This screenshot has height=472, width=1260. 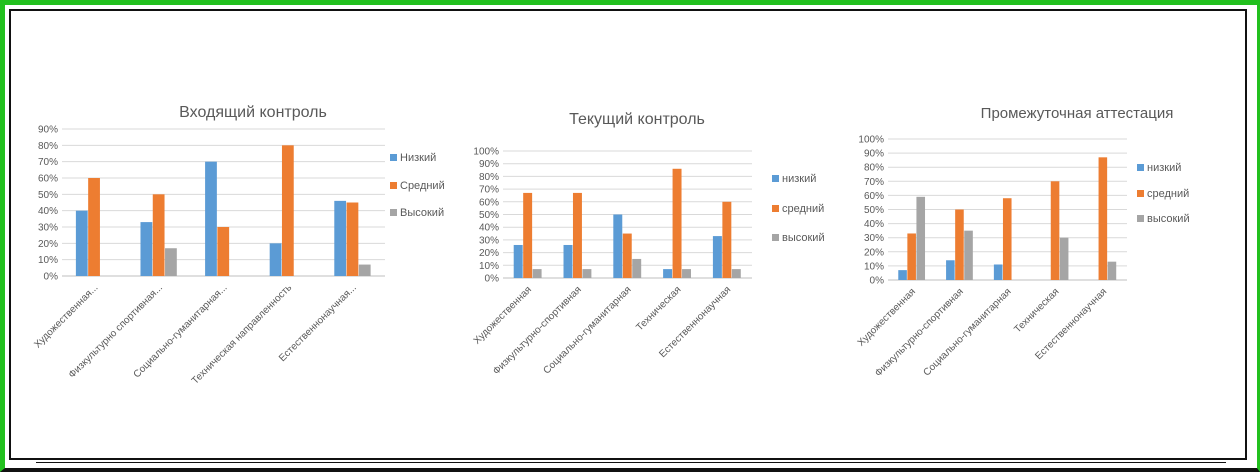 What do you see at coordinates (631, 462) in the screenshot?
I see `bottom-rule` at bounding box center [631, 462].